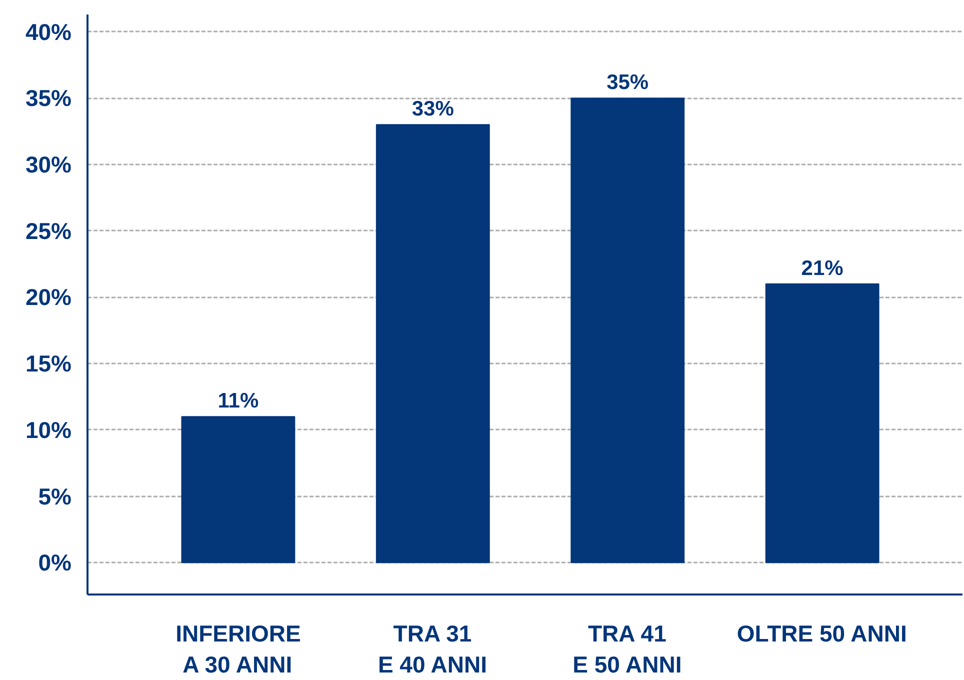  What do you see at coordinates (627, 649) in the screenshot?
I see `x-tick-label: TRA 41 E 50 ANNI` at bounding box center [627, 649].